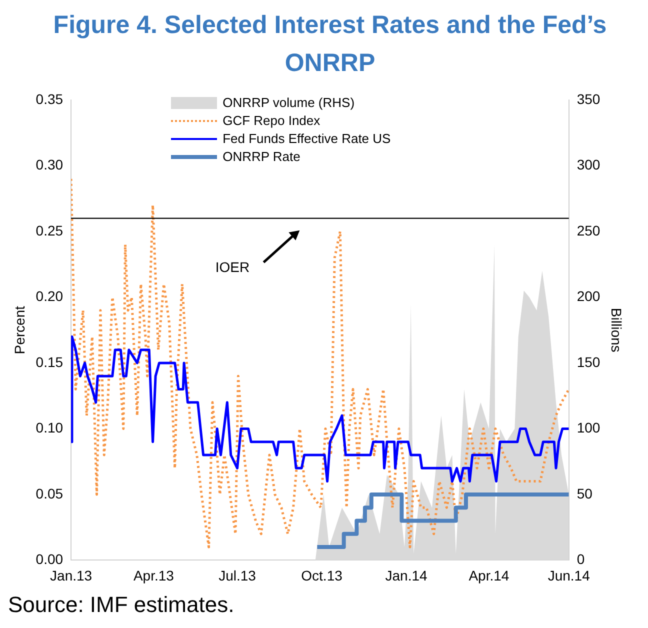 This screenshot has height=628, width=648. What do you see at coordinates (406, 575) in the screenshot?
I see `x-tick-label: Jan.14` at bounding box center [406, 575].